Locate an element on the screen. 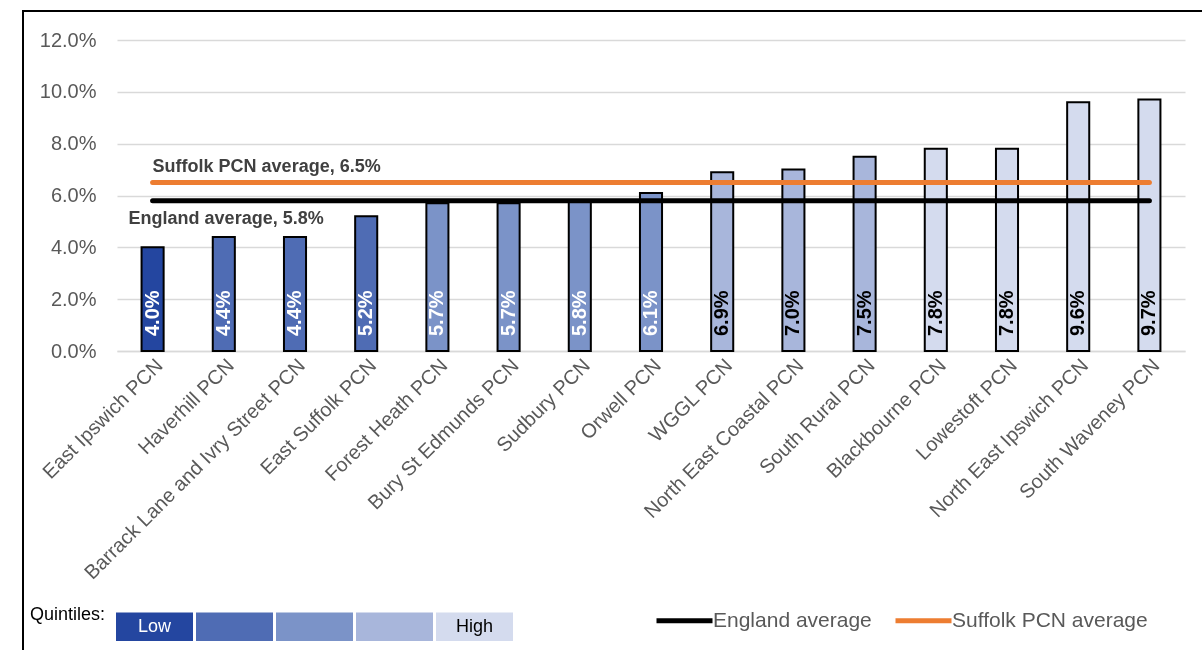 The width and height of the screenshot is (1202, 650). y-tick-label: 8.0% is located at coordinates (73, 143).